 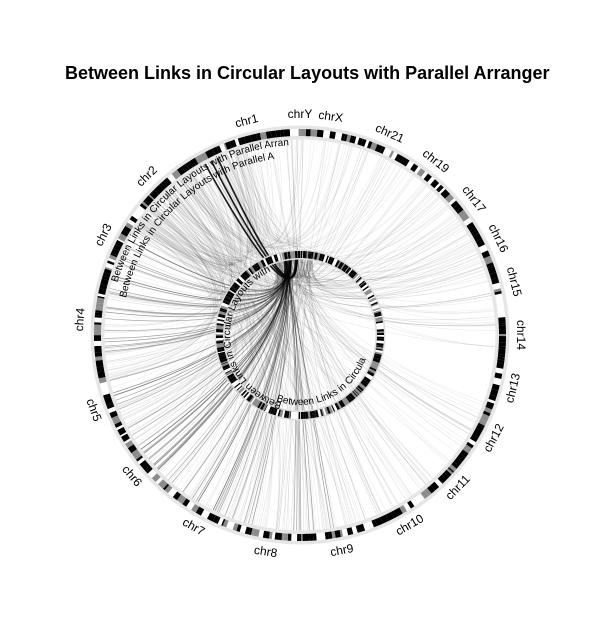 I want to click on chr-label-chr1: chr1, so click(x=247, y=120).